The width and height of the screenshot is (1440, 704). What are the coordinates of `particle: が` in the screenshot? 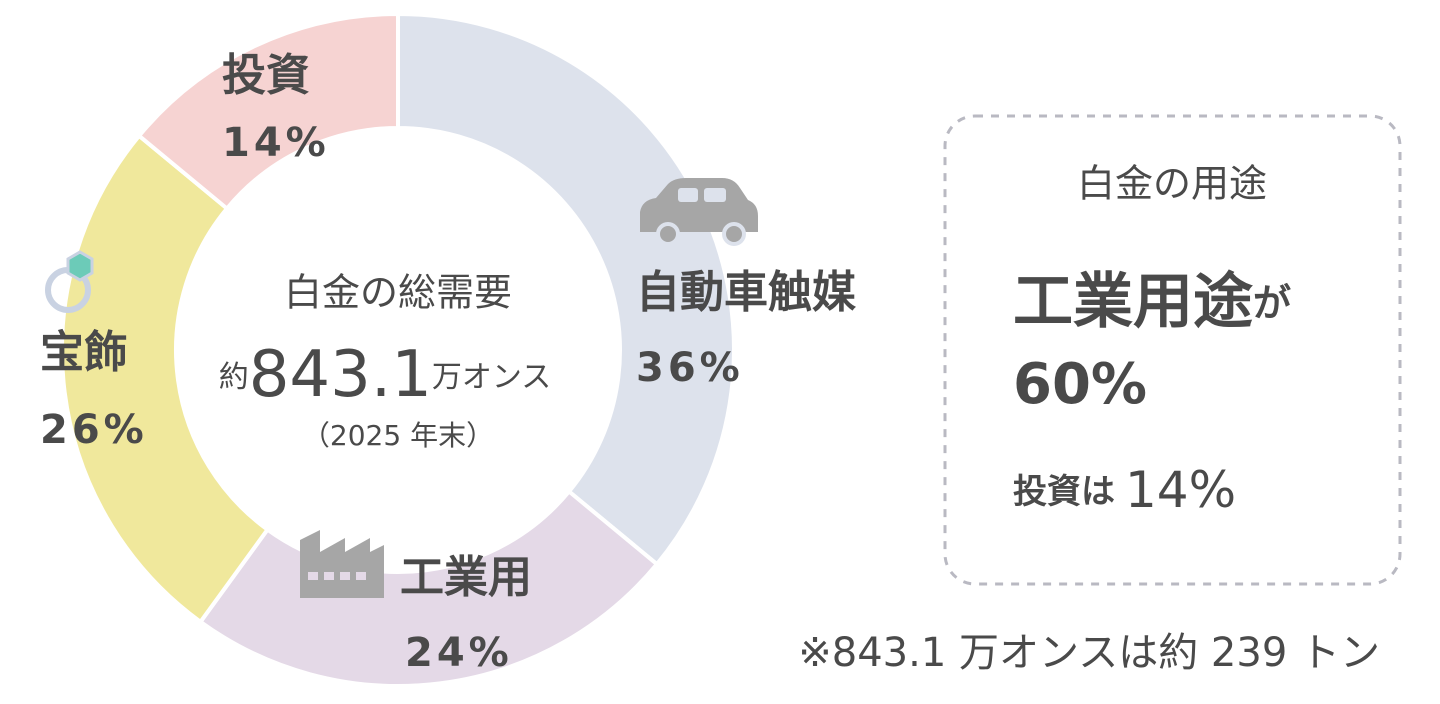 It's located at (1272, 303).